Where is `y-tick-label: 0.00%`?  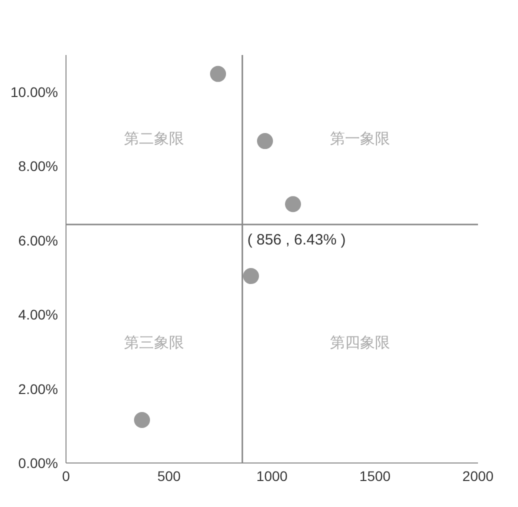
y-tick-label: 0.00% is located at coordinates (38, 462).